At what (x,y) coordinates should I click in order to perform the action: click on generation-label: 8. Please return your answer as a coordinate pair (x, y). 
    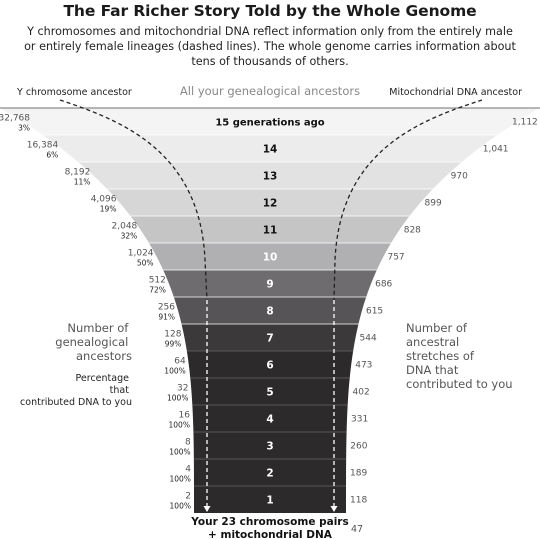
    Looking at the image, I should click on (269, 312).